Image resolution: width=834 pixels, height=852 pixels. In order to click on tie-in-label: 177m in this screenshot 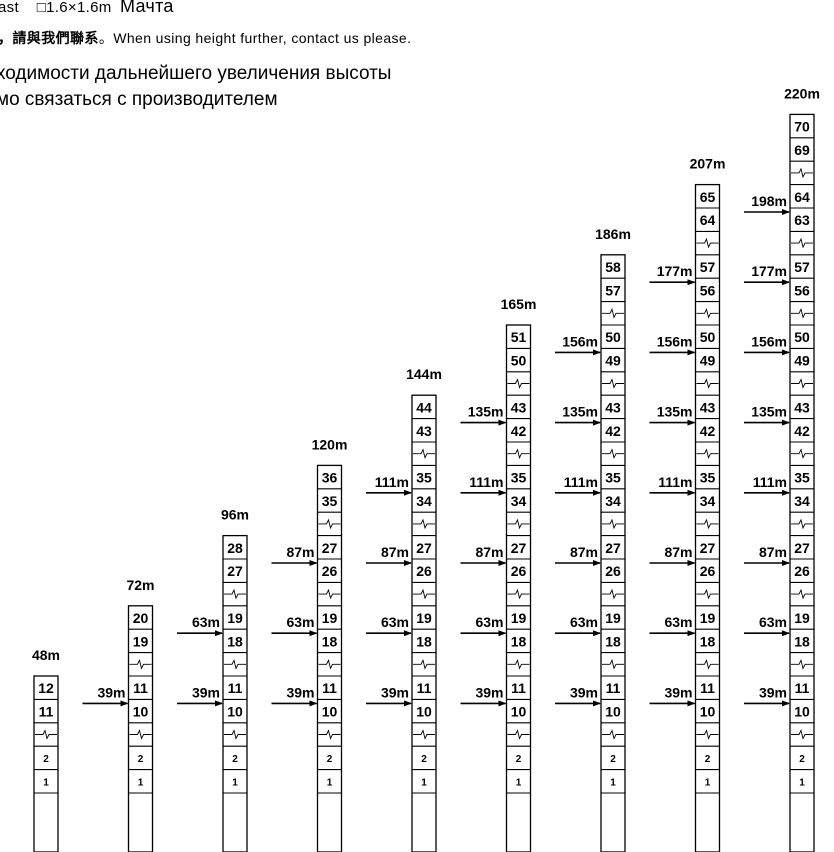, I will do `click(769, 271)`.